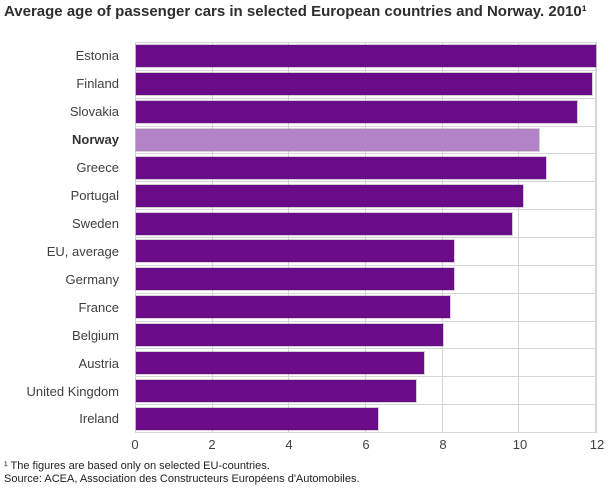 This screenshot has height=488, width=610. Describe the element at coordinates (98, 363) in the screenshot. I see `category-label: Austria` at that location.